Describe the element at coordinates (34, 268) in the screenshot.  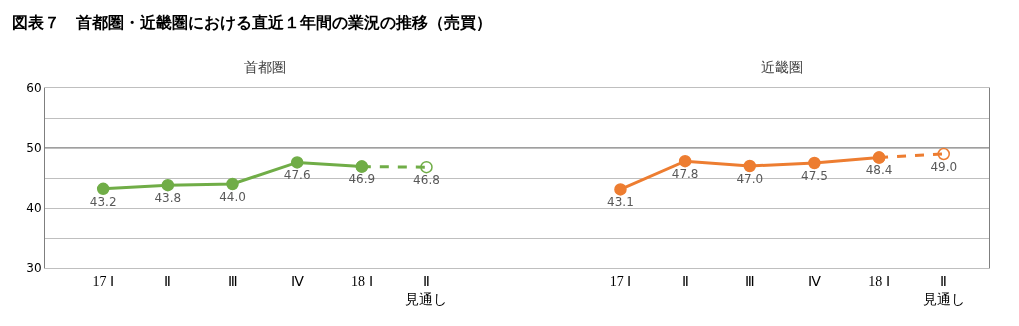
I see `y-tick-label: 30` at that location.